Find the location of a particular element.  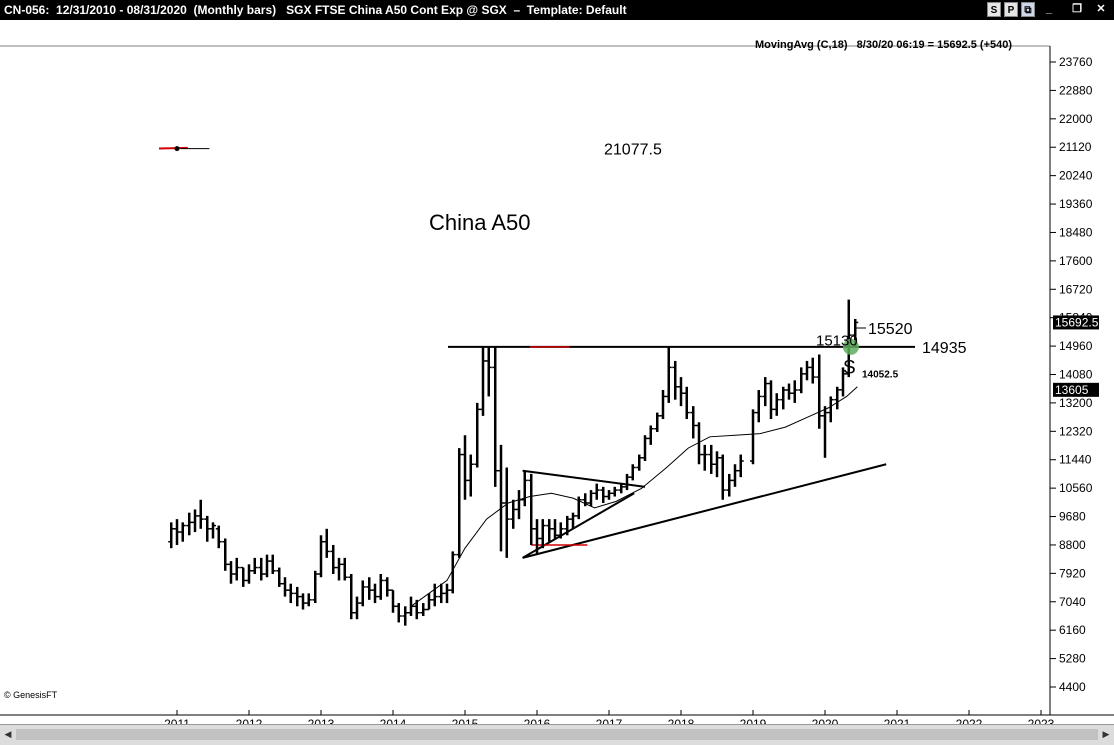

y-tick-label: 18480 is located at coordinates (1076, 232).